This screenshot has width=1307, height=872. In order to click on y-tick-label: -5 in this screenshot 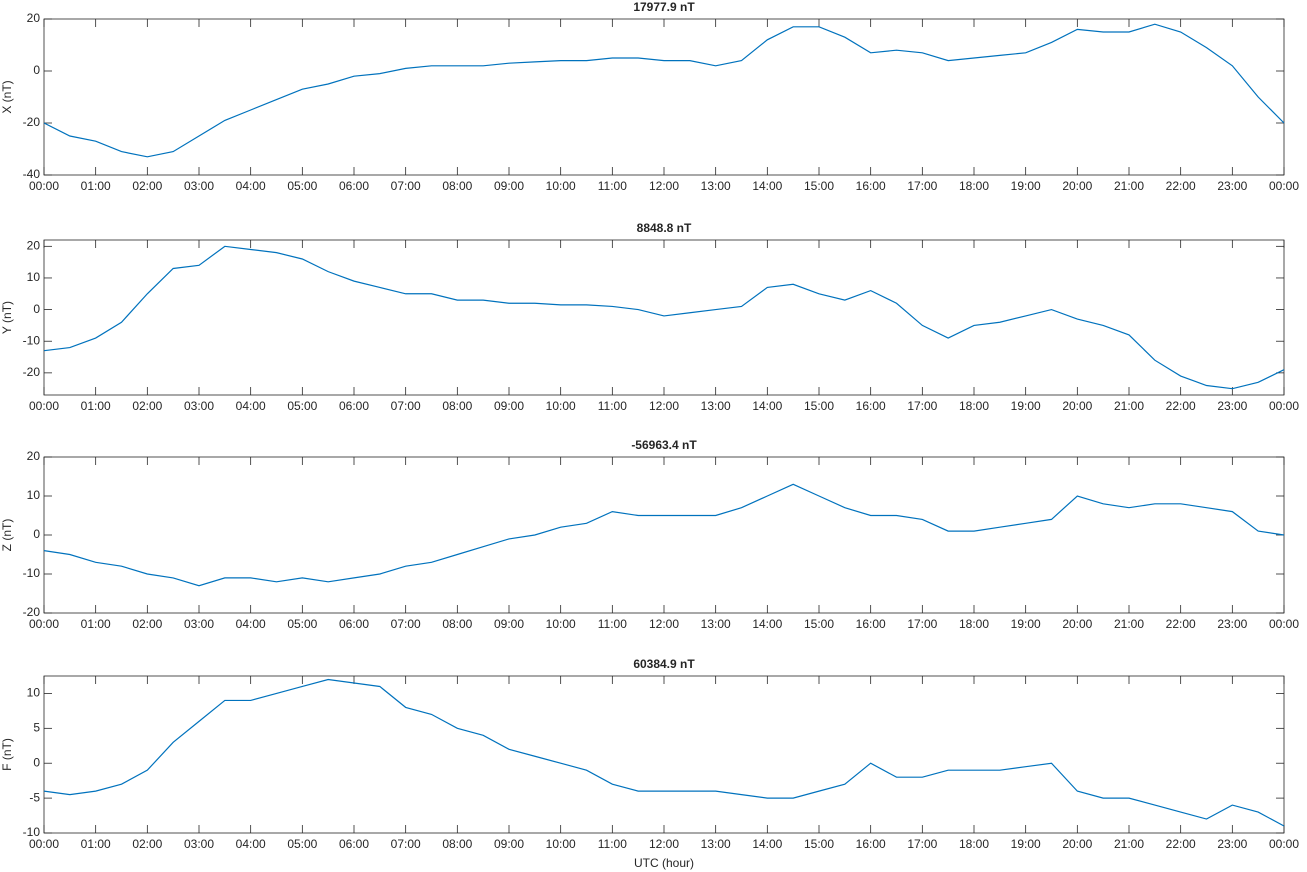, I will do `click(34, 797)`.